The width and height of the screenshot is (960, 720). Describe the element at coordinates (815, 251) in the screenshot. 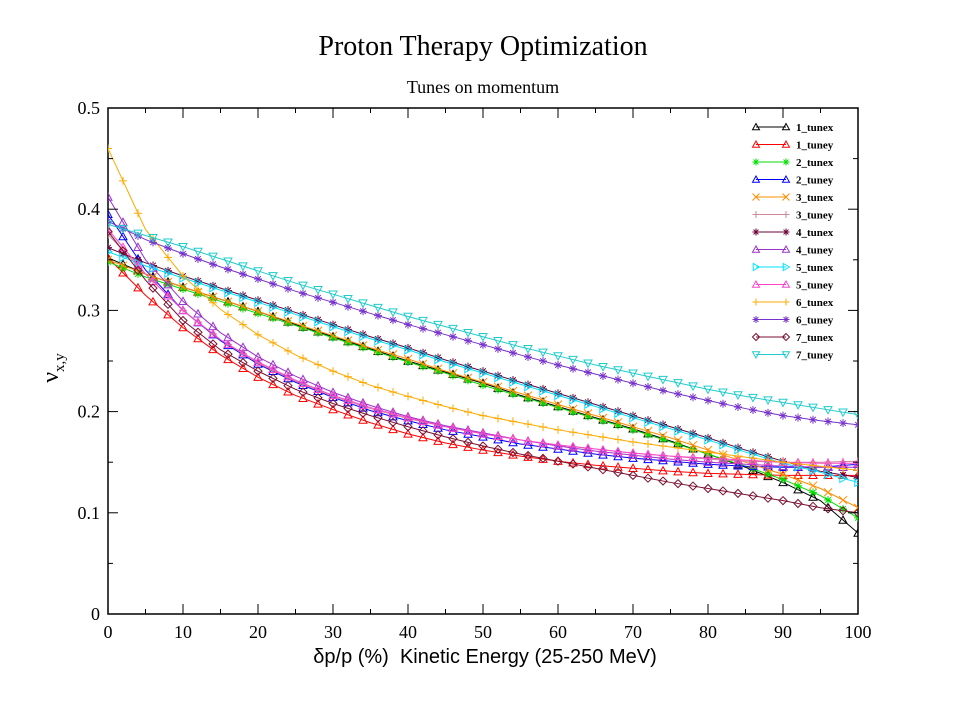

I see `legend-label: 4_tuney` at that location.